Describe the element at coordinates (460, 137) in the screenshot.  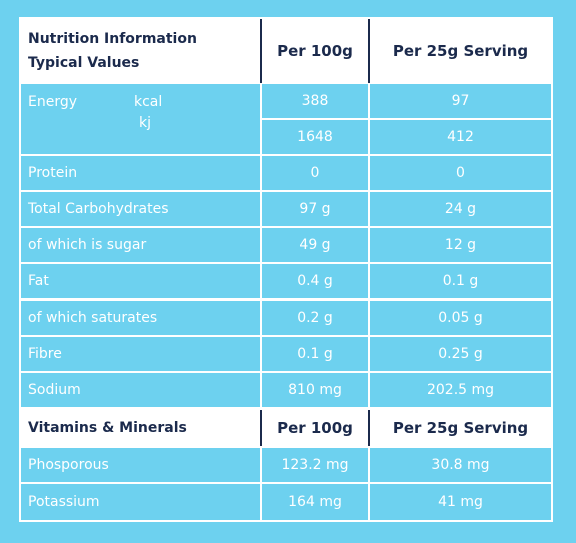
I see `energy-kj-serving: 412` at that location.